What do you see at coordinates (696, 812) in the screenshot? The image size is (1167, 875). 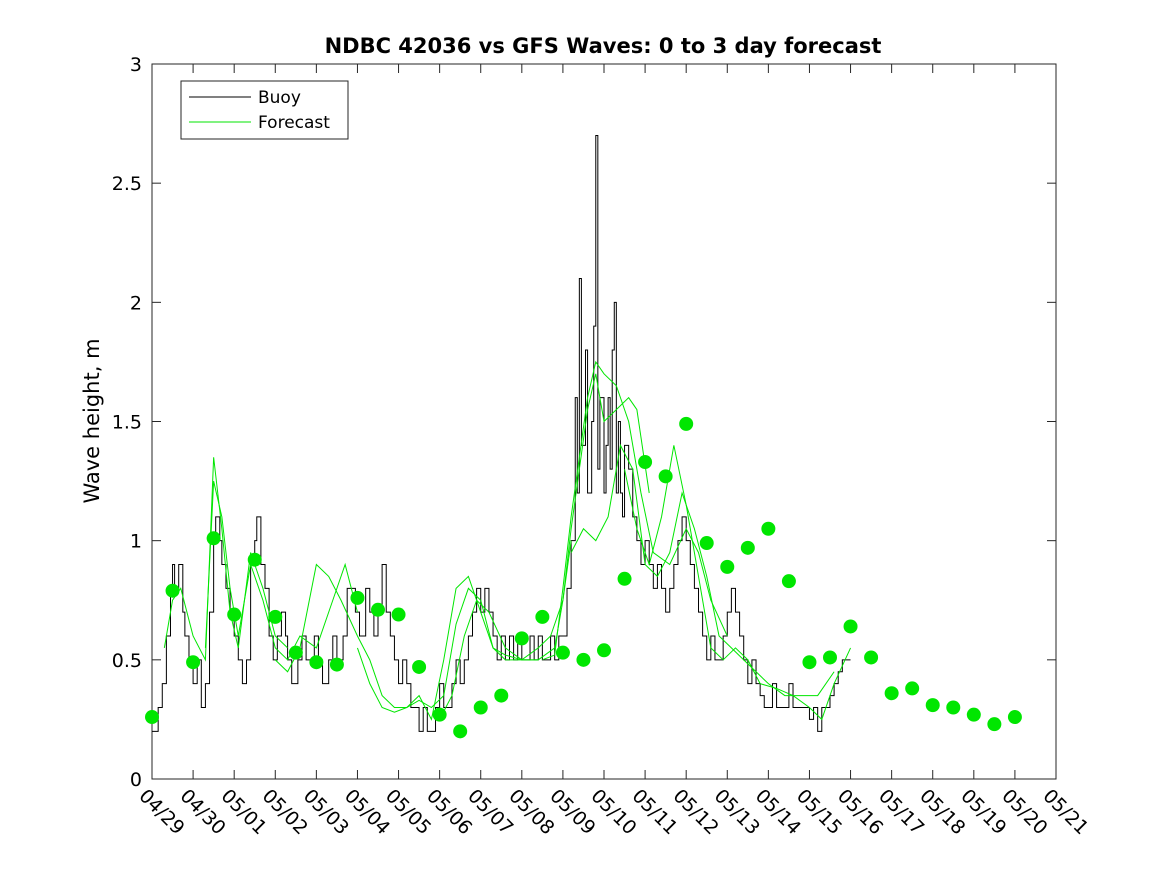 I see `x-tick-label: 05/12` at bounding box center [696, 812].